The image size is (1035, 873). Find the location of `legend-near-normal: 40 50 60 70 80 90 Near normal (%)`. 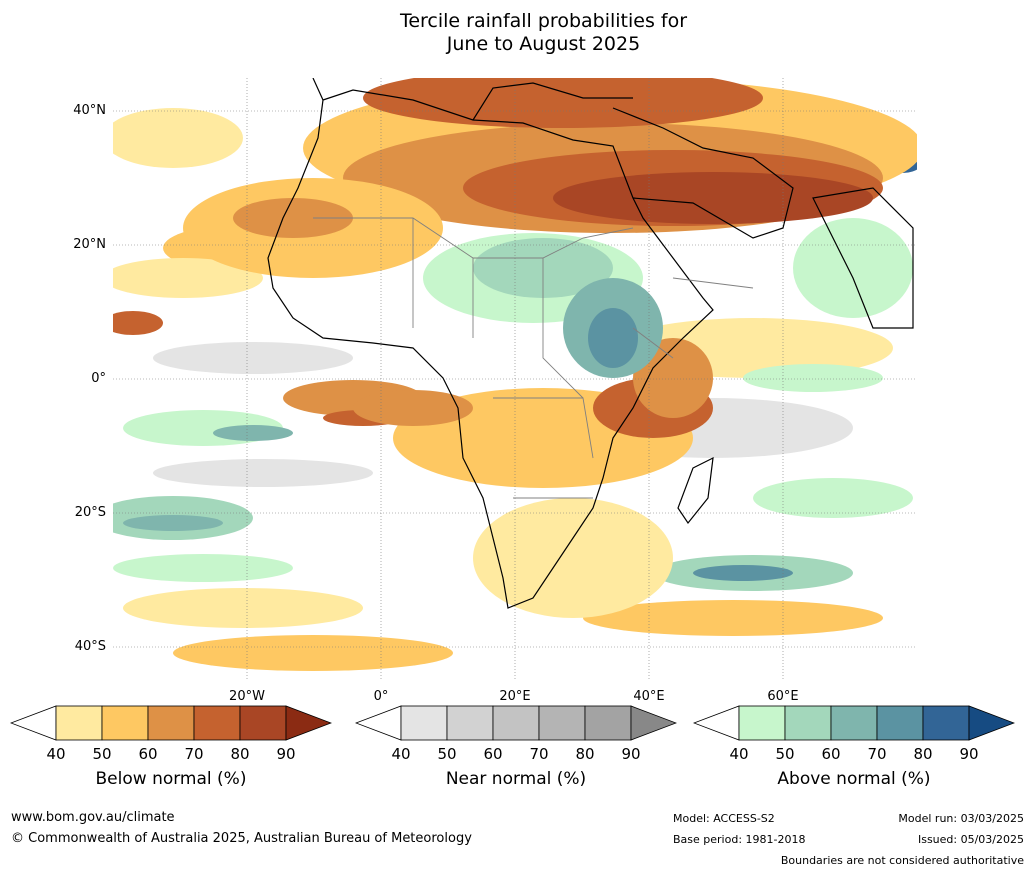

legend-near-normal: 40 50 60 70 80 90 Near normal (%) is located at coordinates (516, 747).